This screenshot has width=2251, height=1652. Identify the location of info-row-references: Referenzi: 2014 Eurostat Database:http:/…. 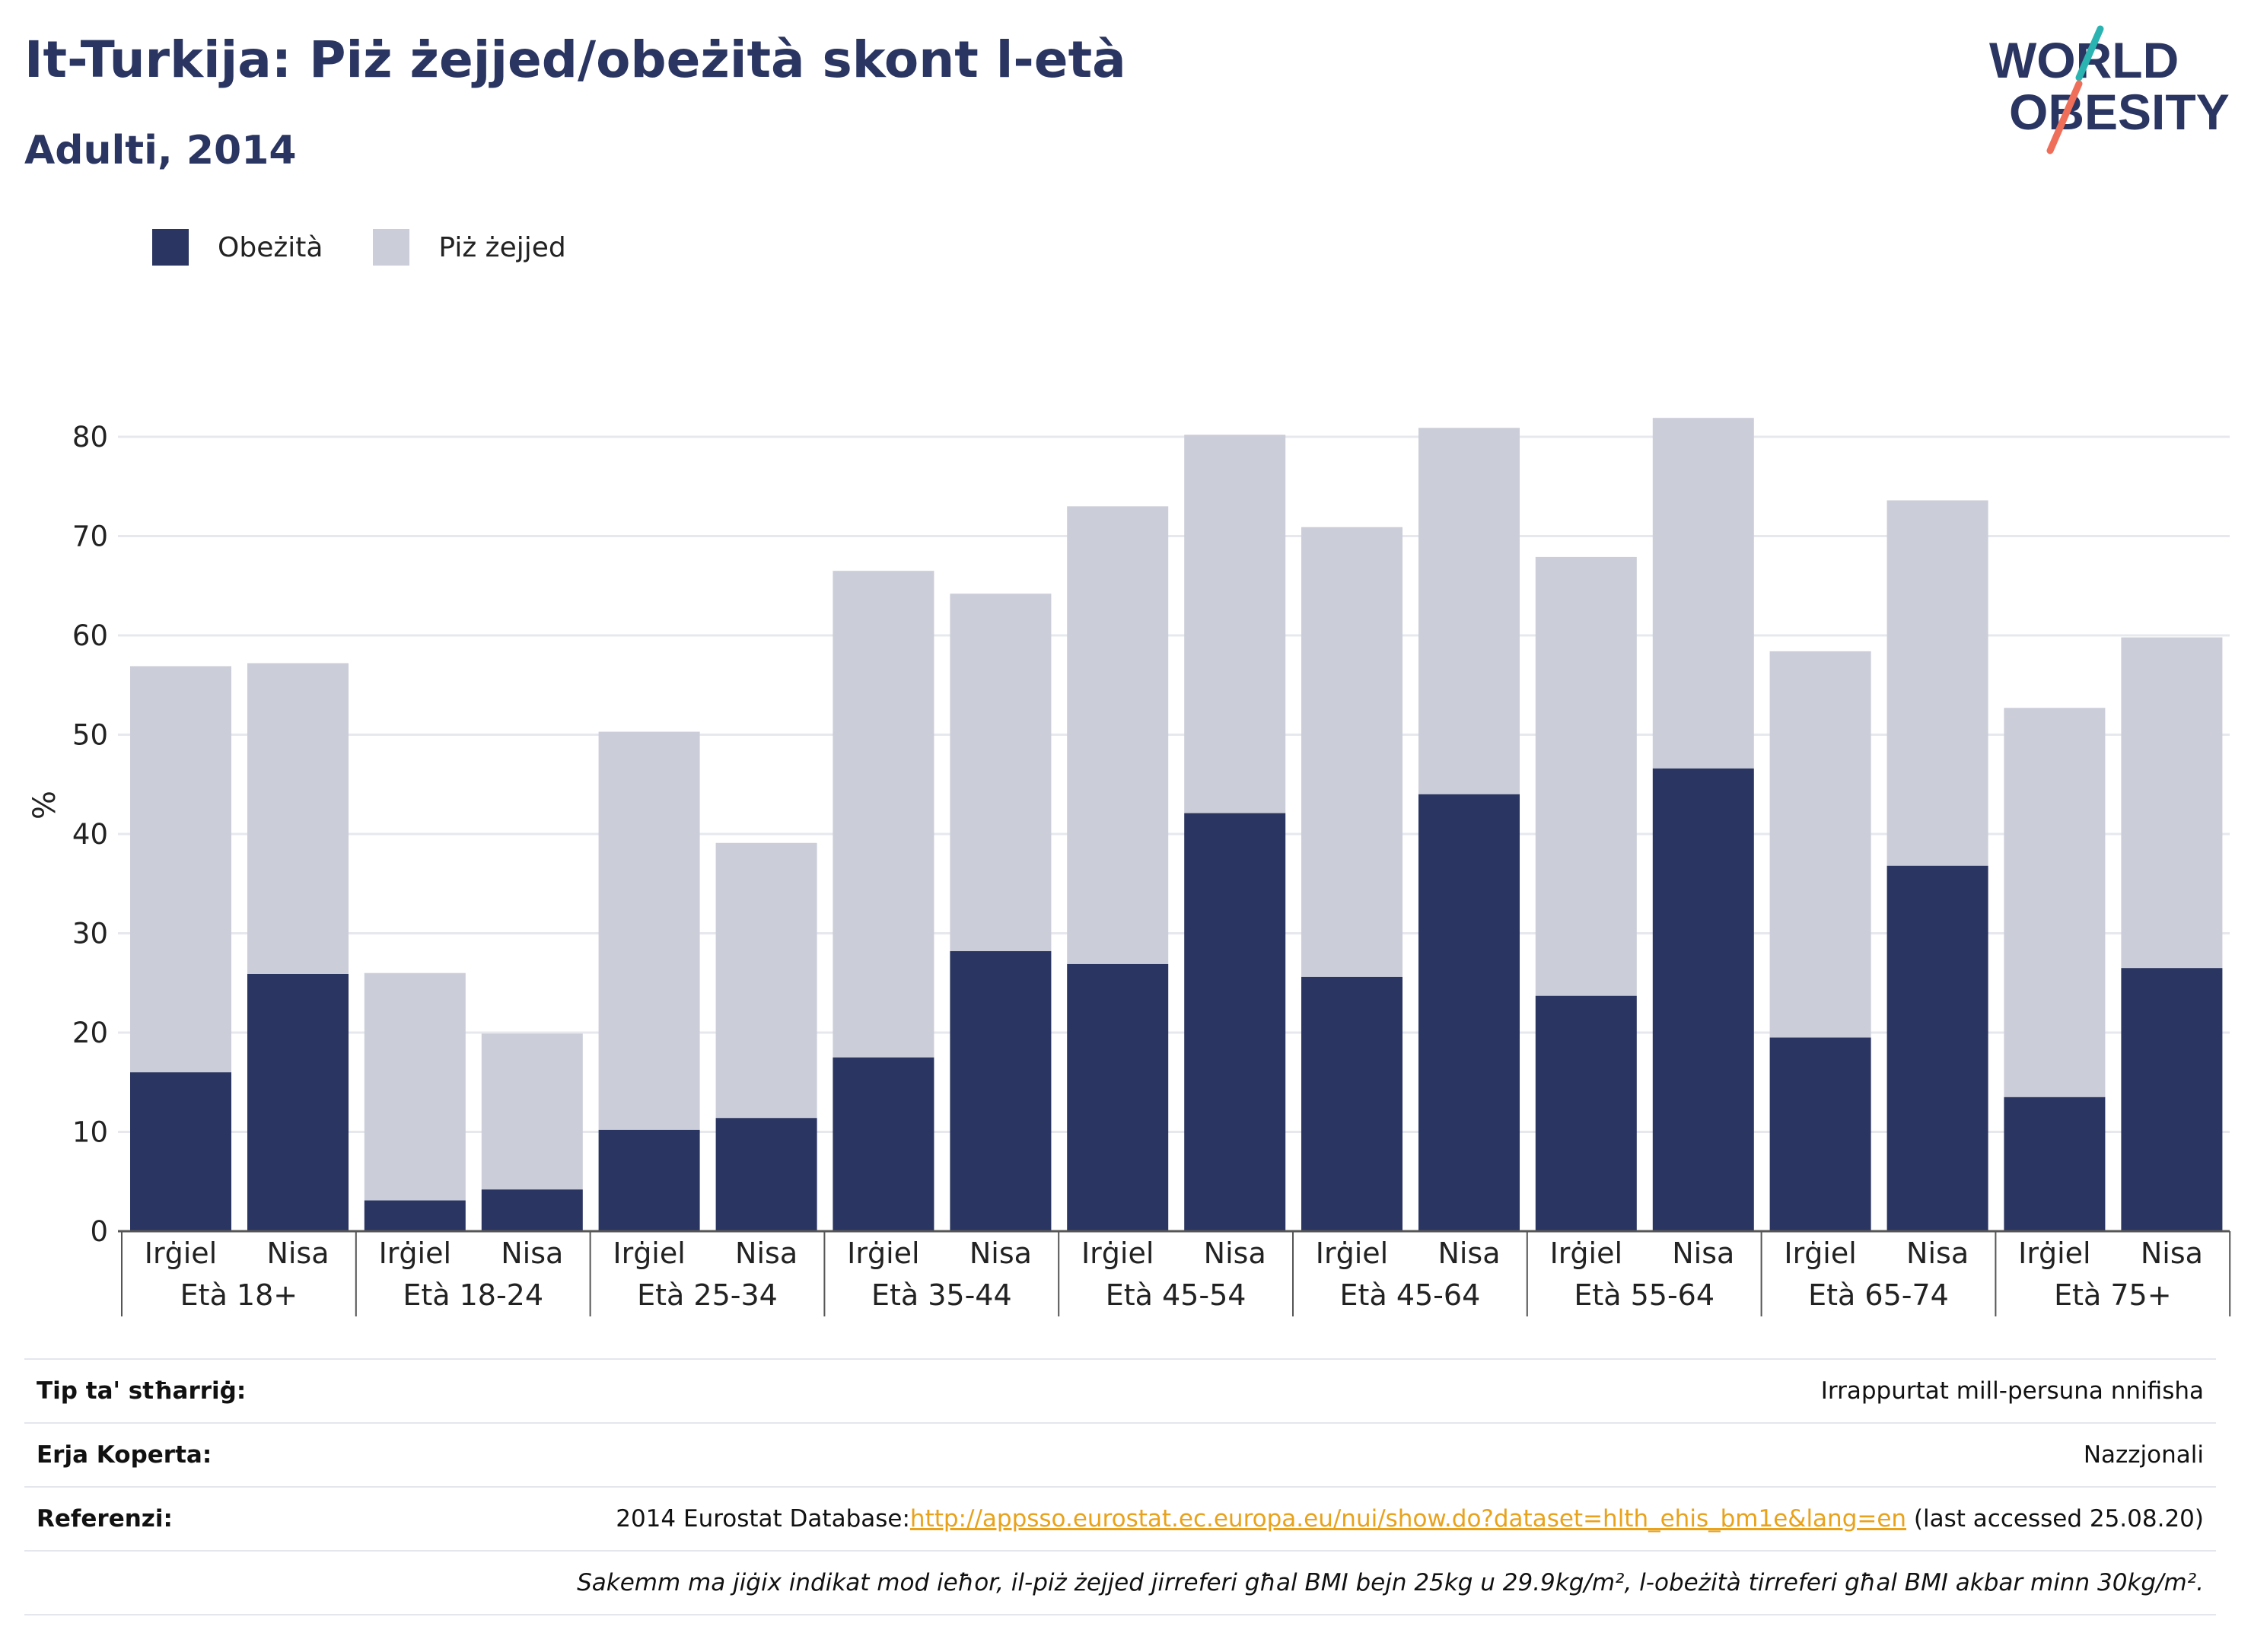
(1120, 1518).